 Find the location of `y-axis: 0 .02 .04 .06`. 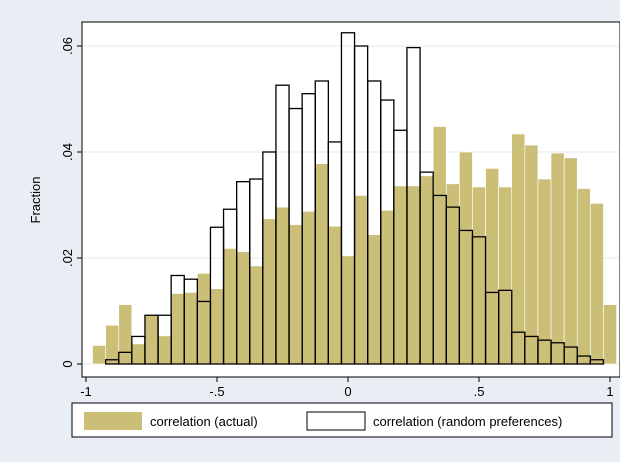

y-axis: 0 .02 .04 .06 is located at coordinates (71, 202).